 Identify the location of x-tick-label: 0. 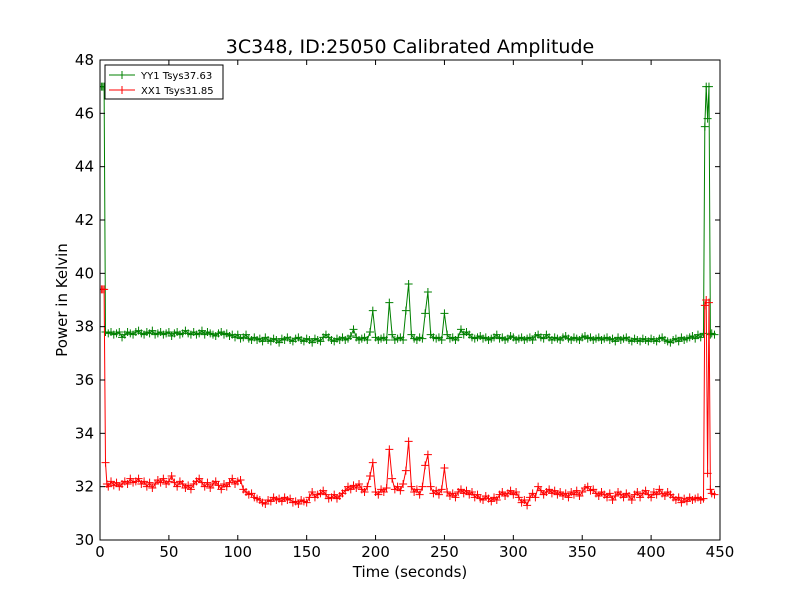
(100, 552).